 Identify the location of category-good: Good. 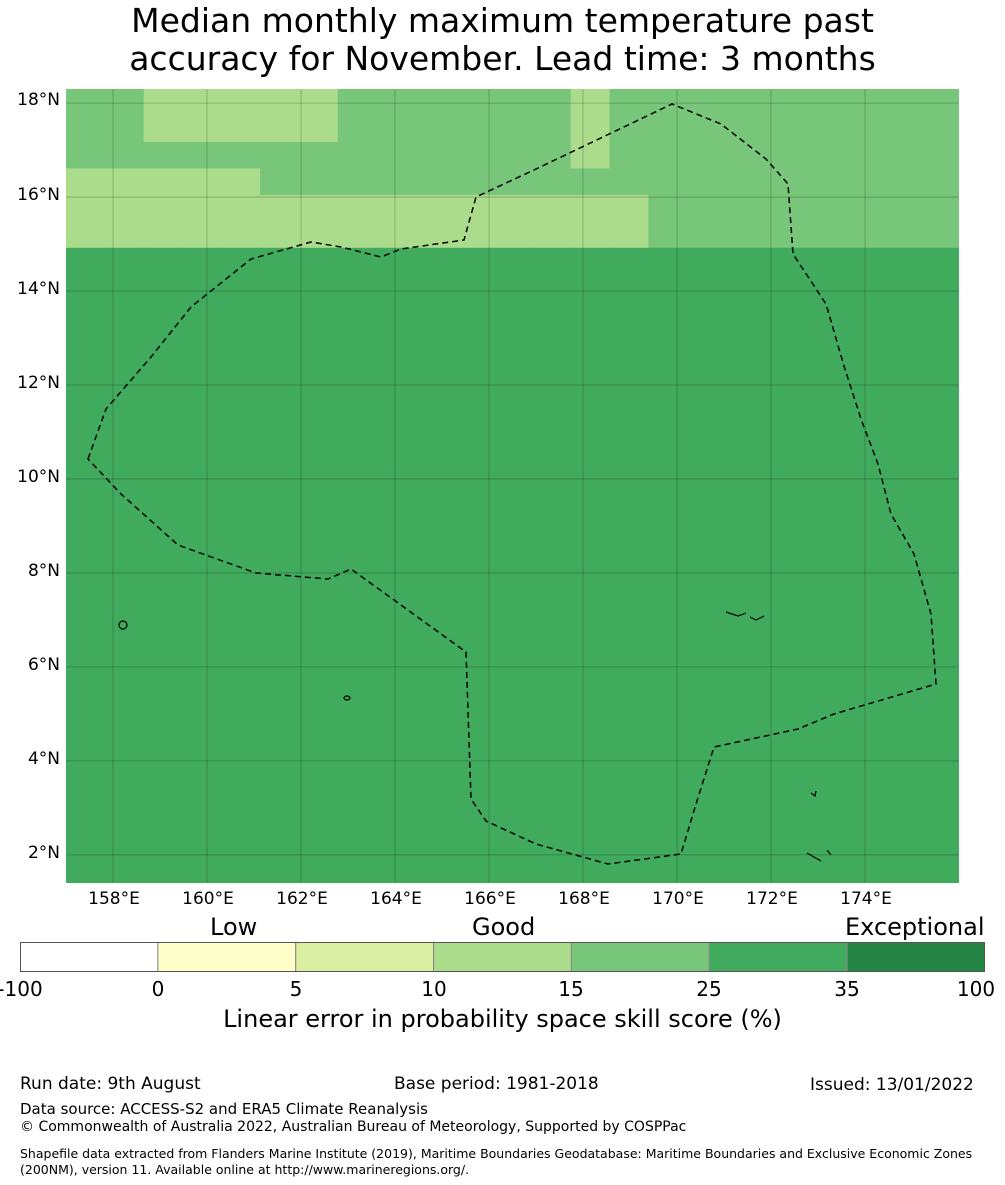
(504, 927).